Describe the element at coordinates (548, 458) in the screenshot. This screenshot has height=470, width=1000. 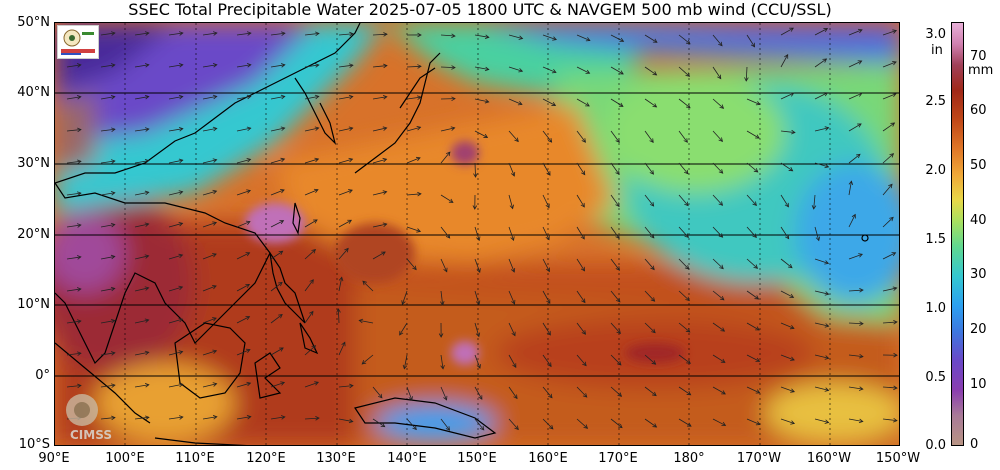
I see `lon-label-160e: 160°E` at that location.